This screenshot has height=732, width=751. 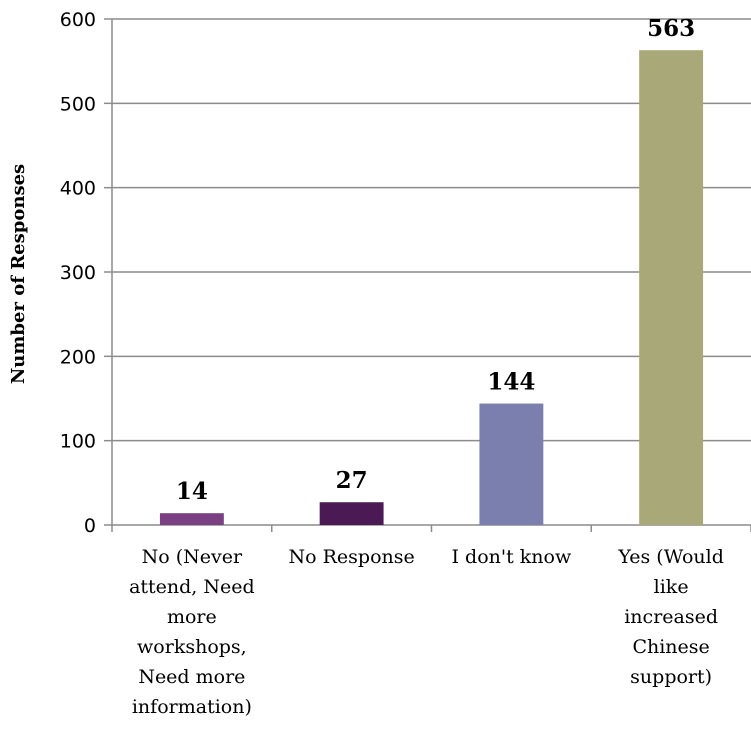 What do you see at coordinates (78, 189) in the screenshot?
I see `y-tick-label: 400` at bounding box center [78, 189].